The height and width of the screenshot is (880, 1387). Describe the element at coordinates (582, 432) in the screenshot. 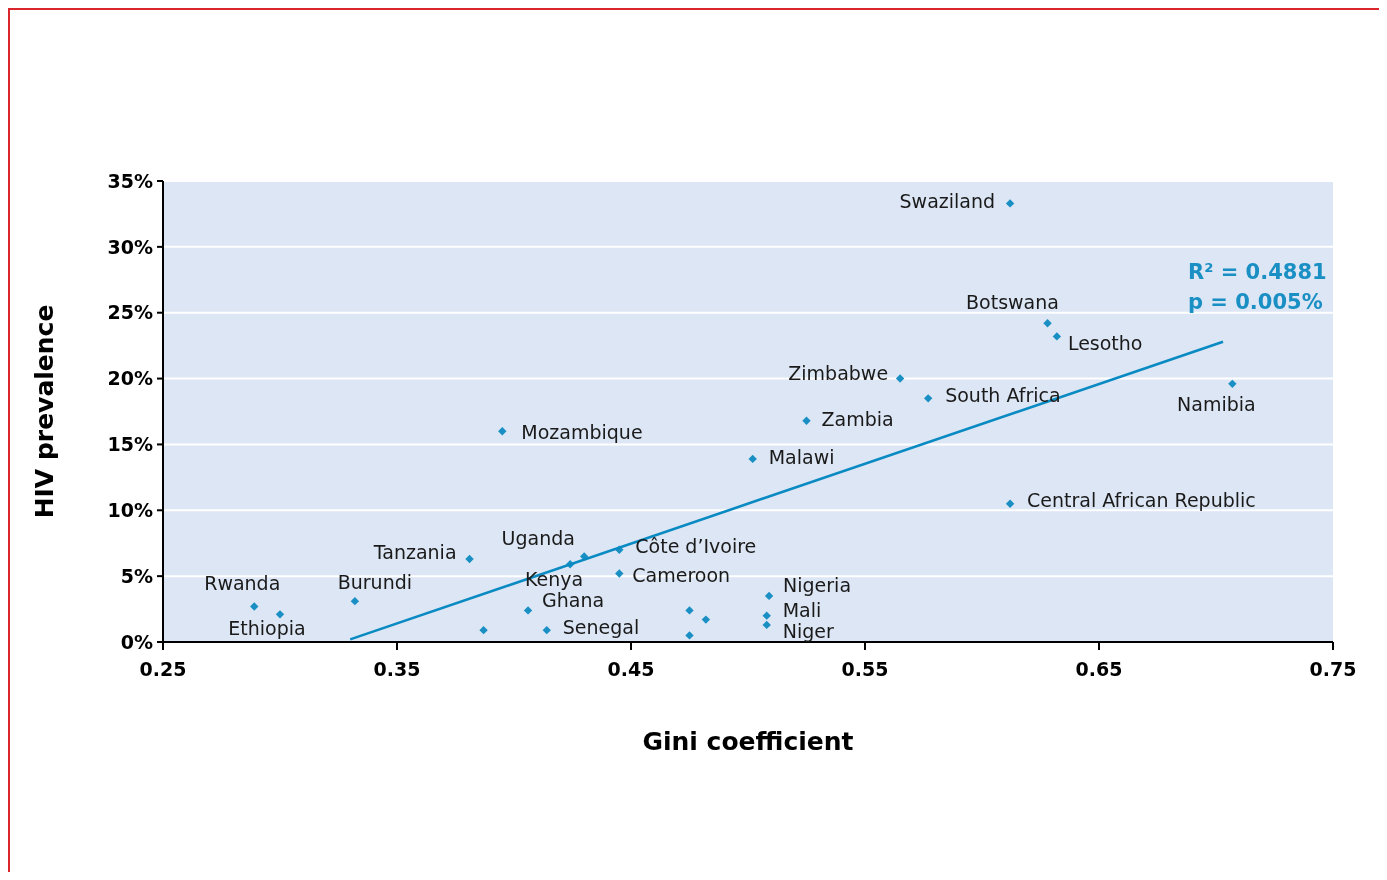

I see `annotation: Mozambique` at that location.